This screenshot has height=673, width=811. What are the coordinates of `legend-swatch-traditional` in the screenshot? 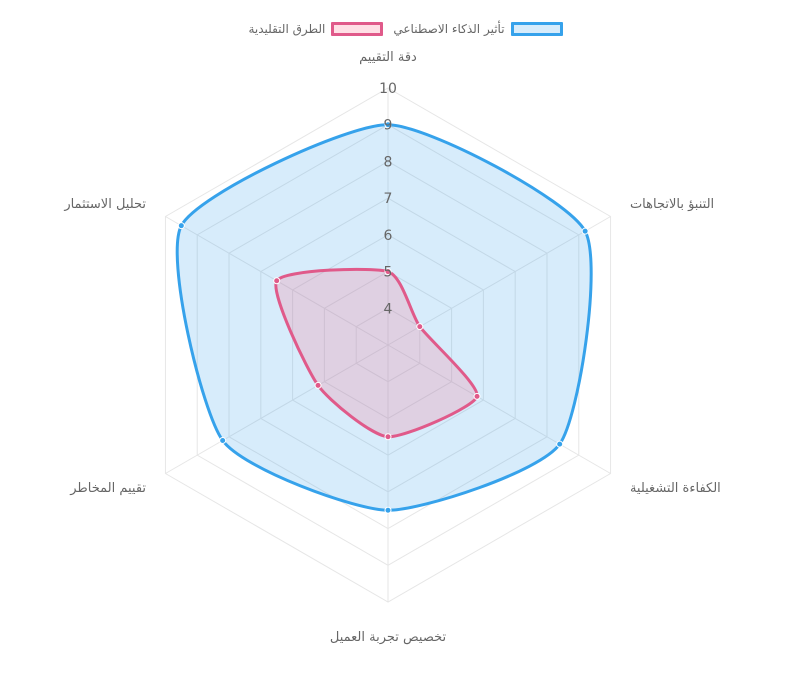 It's located at (357, 29).